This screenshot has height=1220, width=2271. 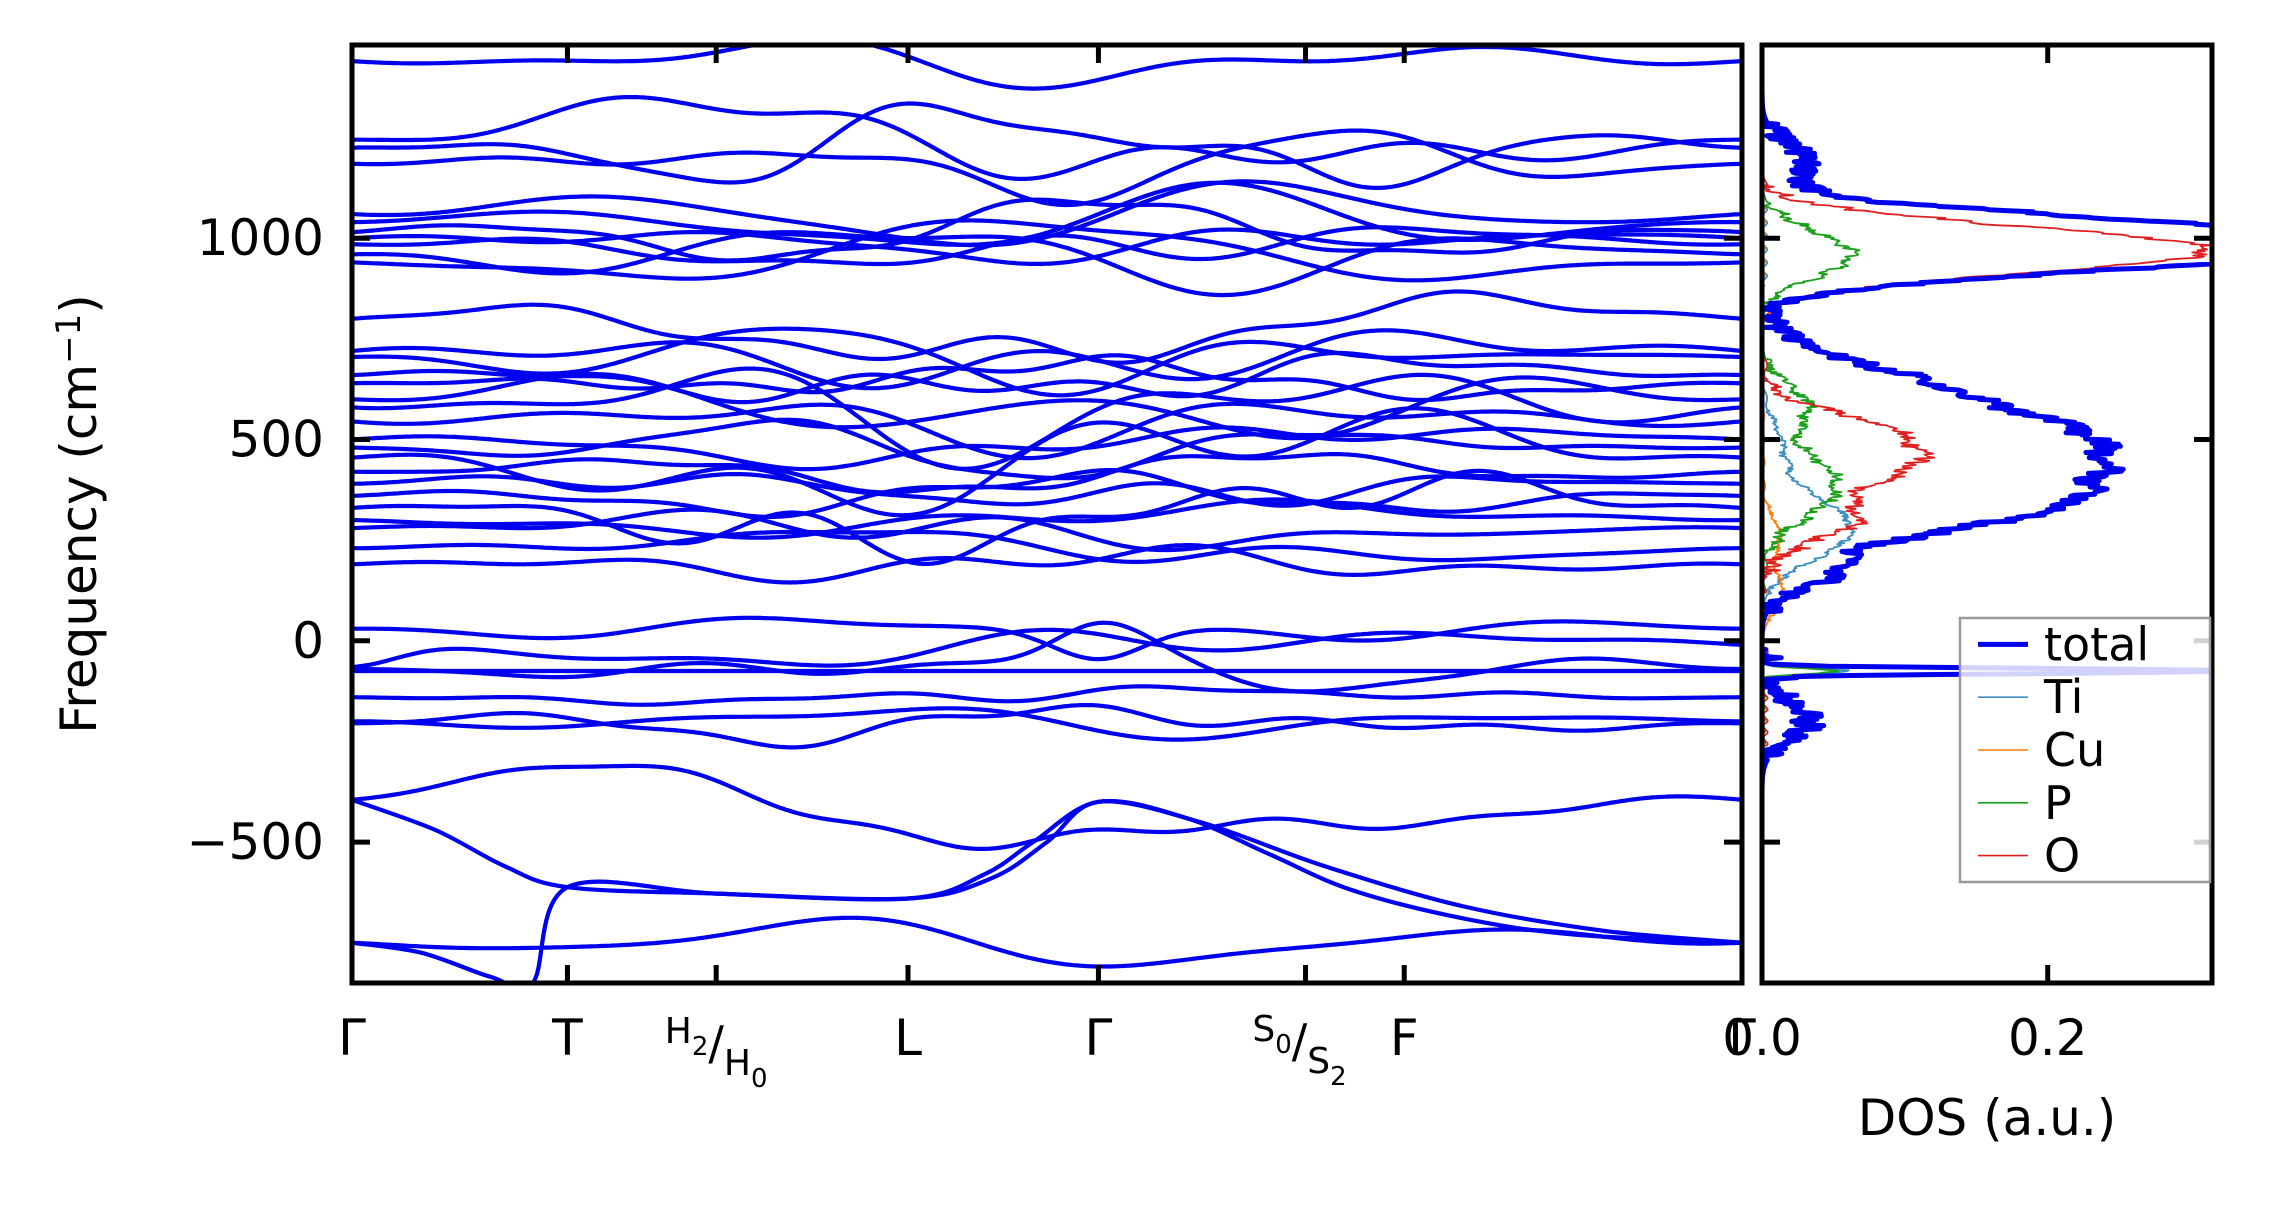 I want to click on bands-x-tick-labels: Γ T H2/H0 L Γ S0/S2 F Γ, so click(x=1047, y=1051).